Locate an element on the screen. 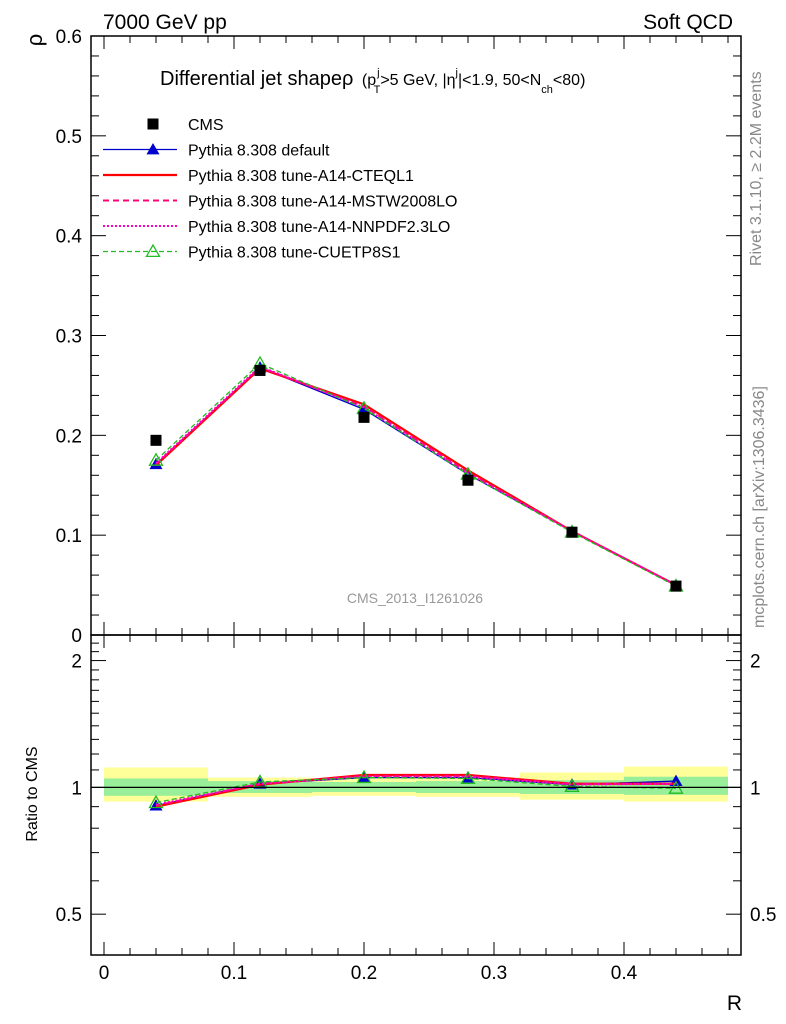 The image size is (786, 1024). title-eta-sup: j is located at coordinates (456, 73).